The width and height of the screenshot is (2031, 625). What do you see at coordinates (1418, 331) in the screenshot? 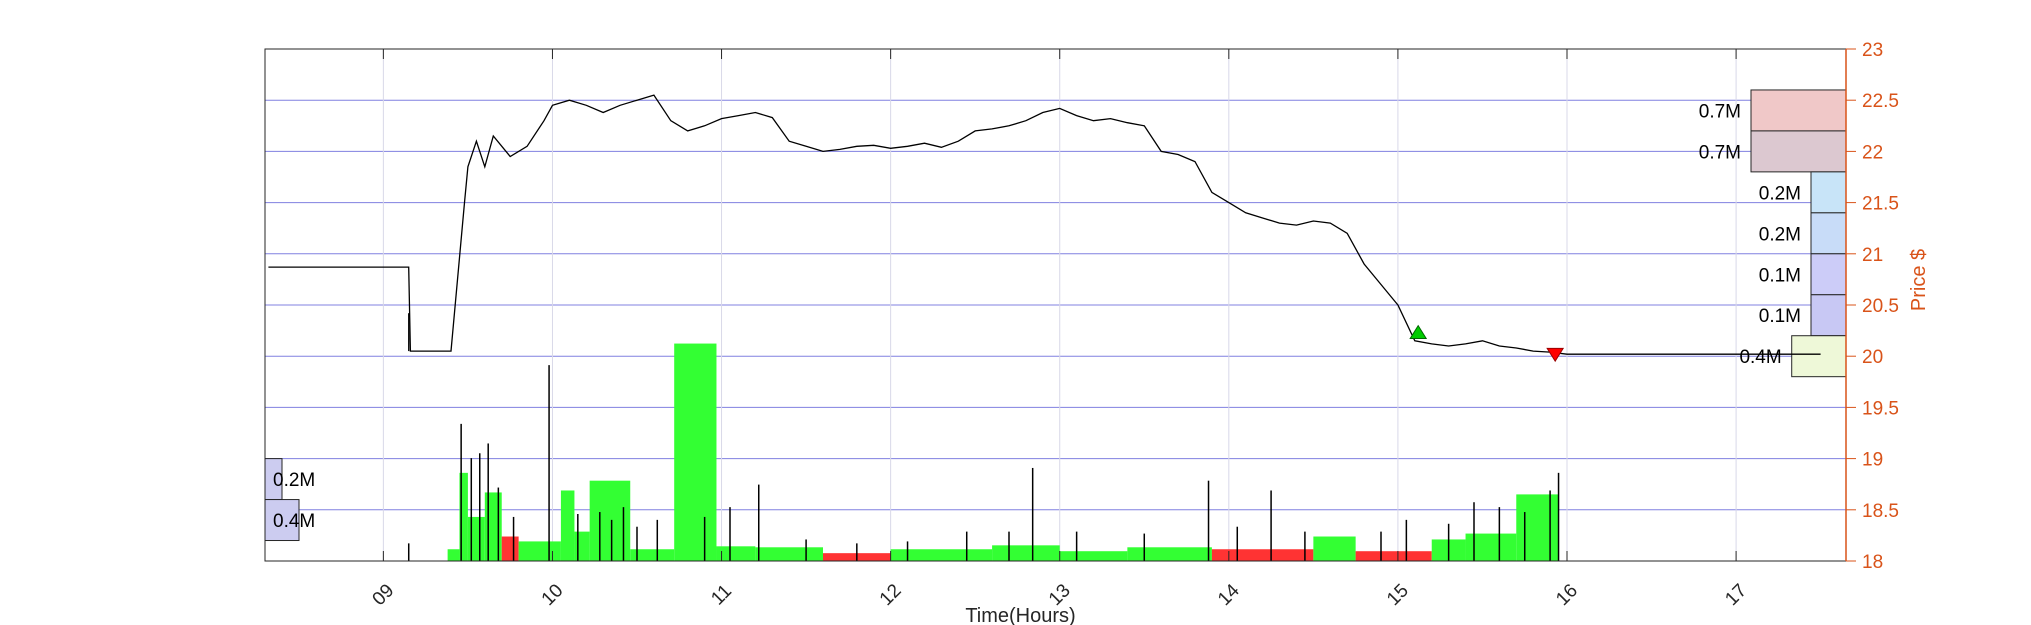
I see `buy-marker` at bounding box center [1418, 331].